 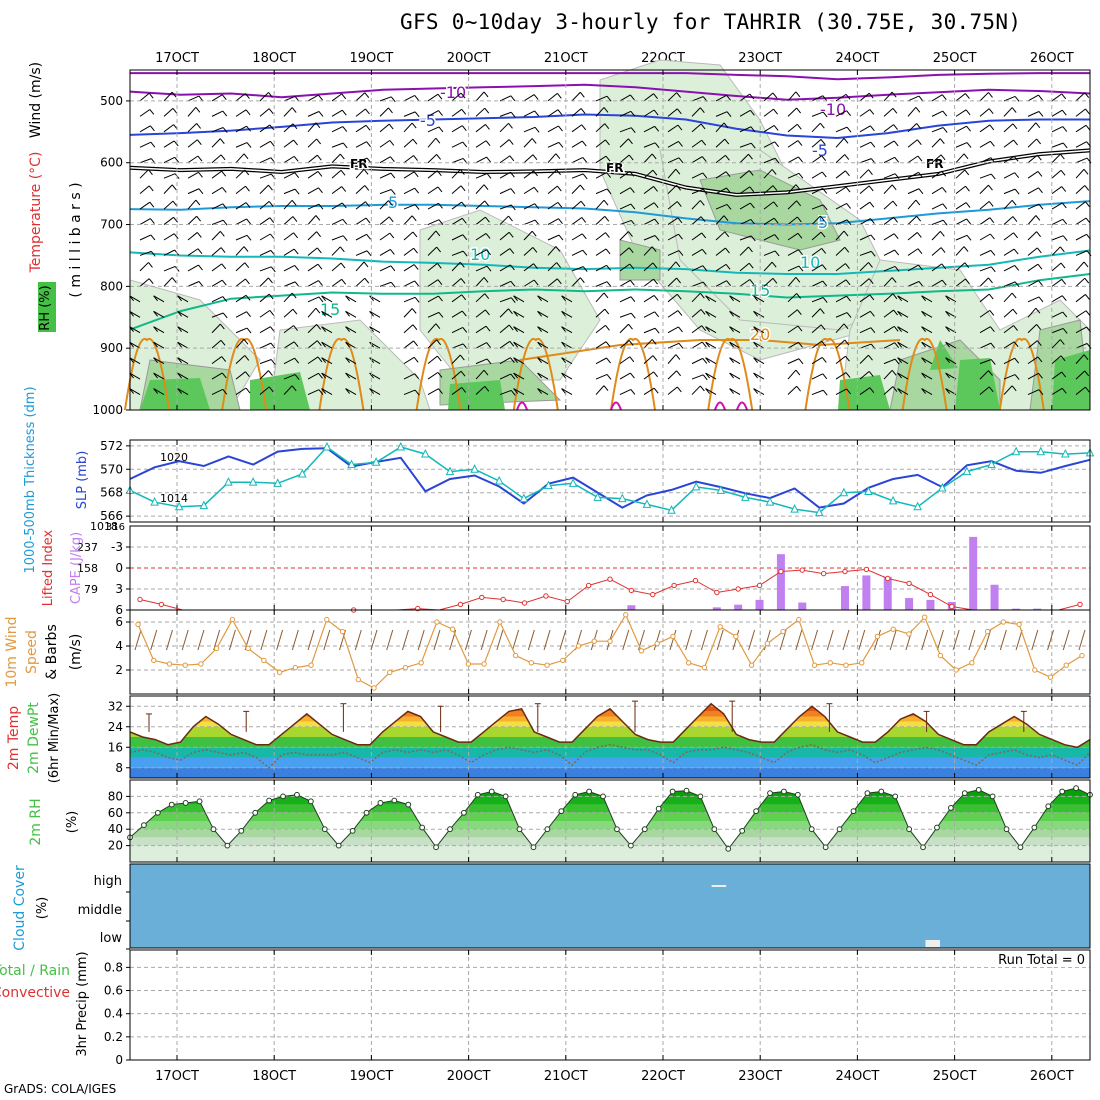 I want to click on isotherm-20-dome, so click(x=633, y=374).